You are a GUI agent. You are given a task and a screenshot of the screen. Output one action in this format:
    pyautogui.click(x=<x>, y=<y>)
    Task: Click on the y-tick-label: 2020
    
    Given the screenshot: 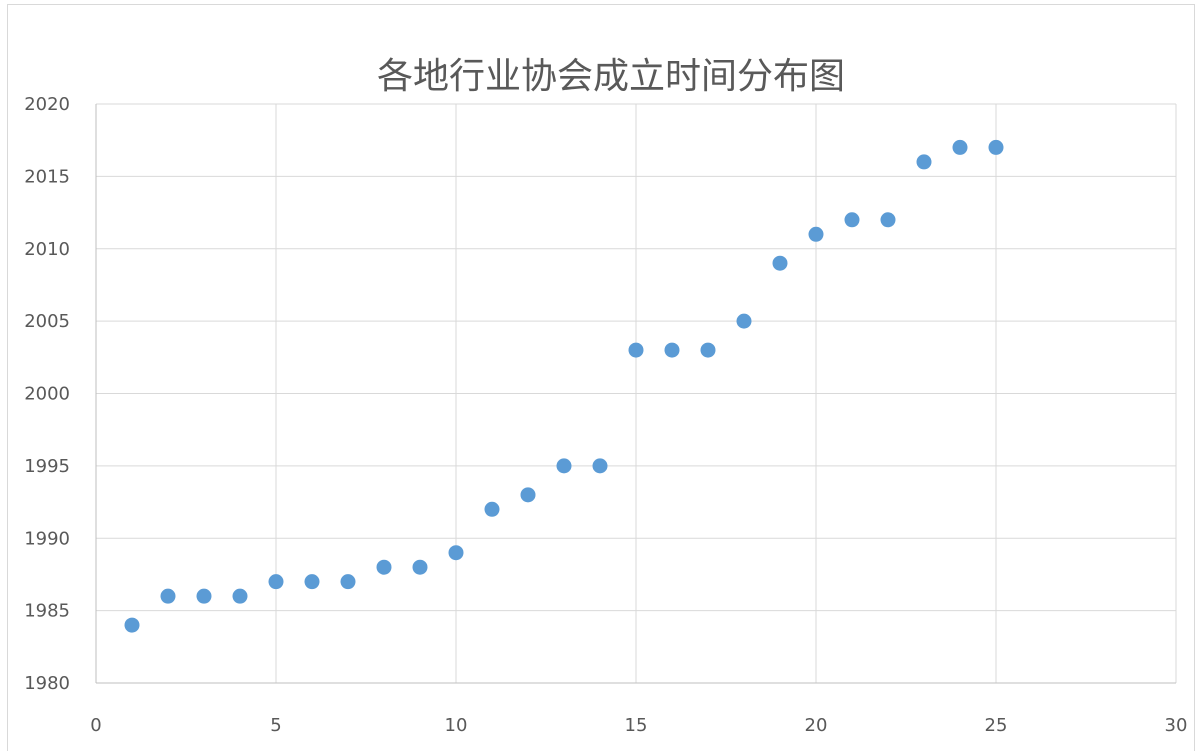 What is the action you would take?
    pyautogui.click(x=47, y=104)
    